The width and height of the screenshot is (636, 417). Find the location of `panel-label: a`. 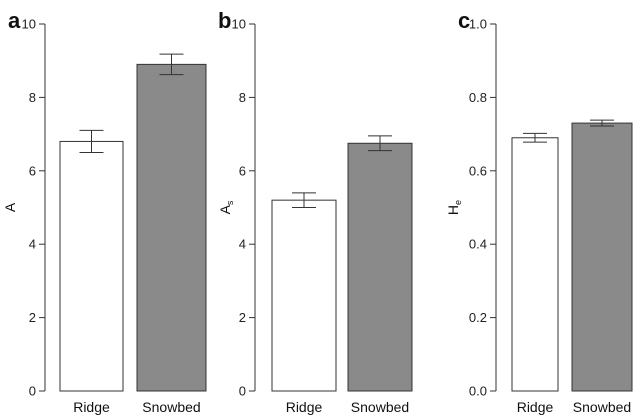

panel-label: a is located at coordinates (14, 20).